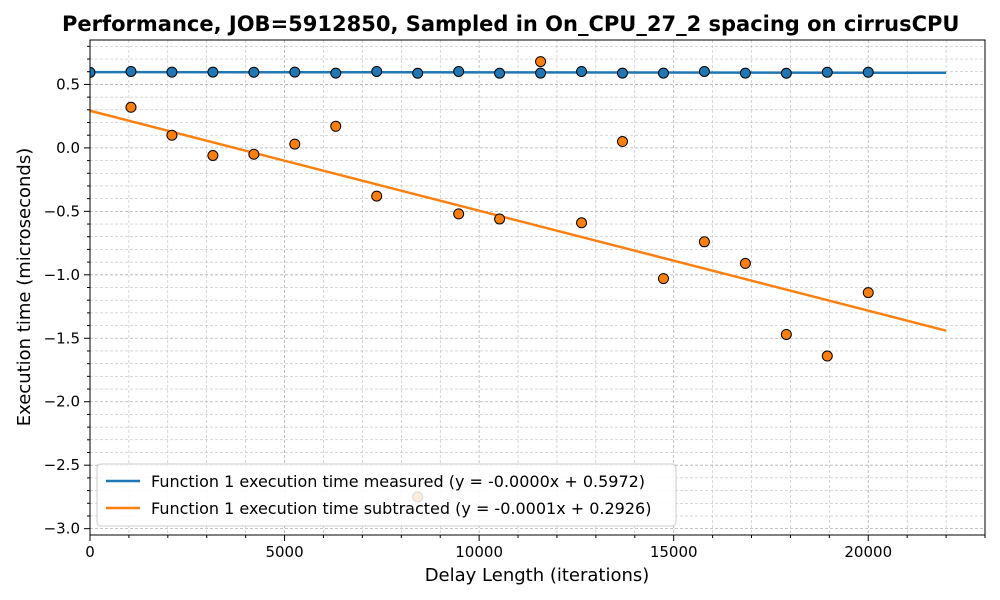 This screenshot has height=600, width=1000. What do you see at coordinates (62, 275) in the screenshot?
I see `y-tick-label: −1.0` at bounding box center [62, 275].